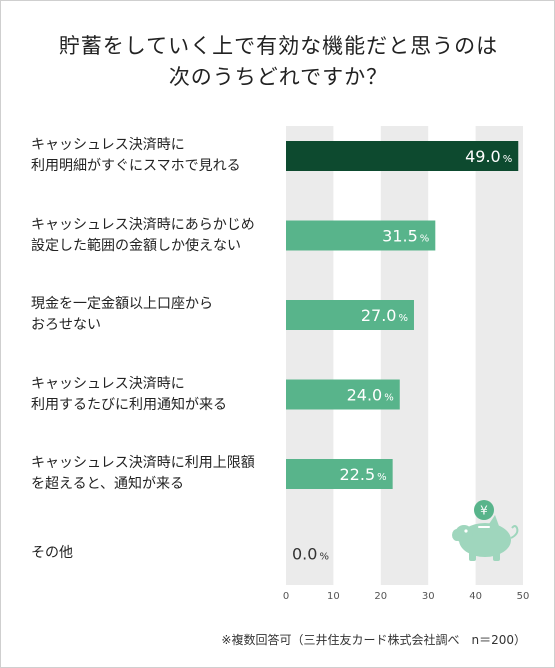  Describe the element at coordinates (310, 554) in the screenshot. I see `value-label: 0.0%` at that location.